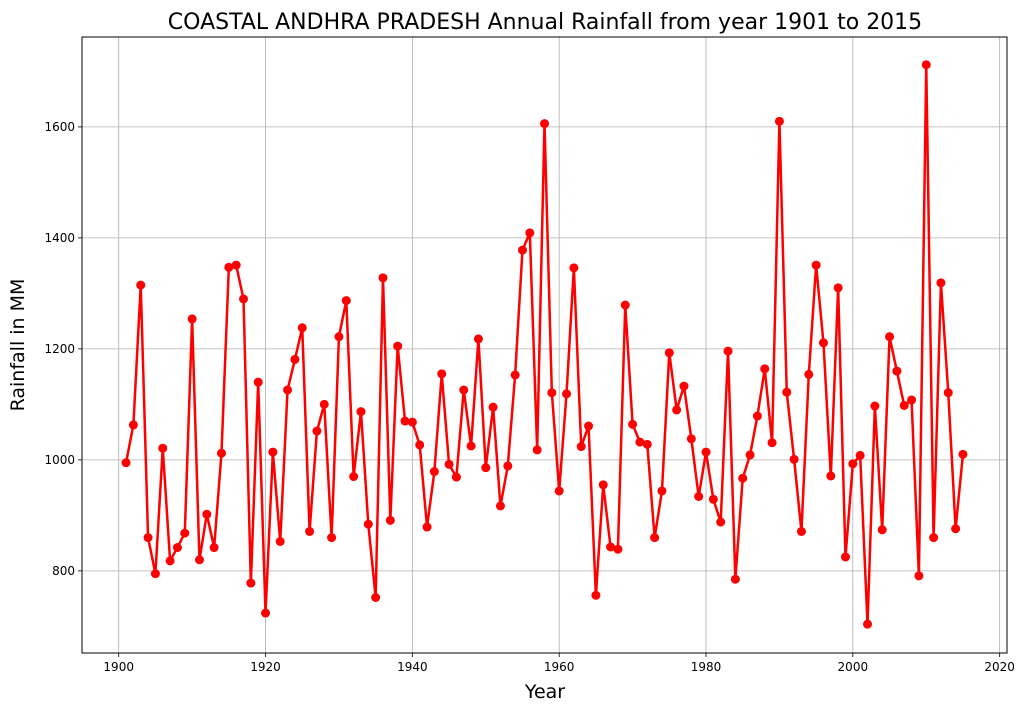  I want to click on x-axis-label: Year, so click(544, 692).